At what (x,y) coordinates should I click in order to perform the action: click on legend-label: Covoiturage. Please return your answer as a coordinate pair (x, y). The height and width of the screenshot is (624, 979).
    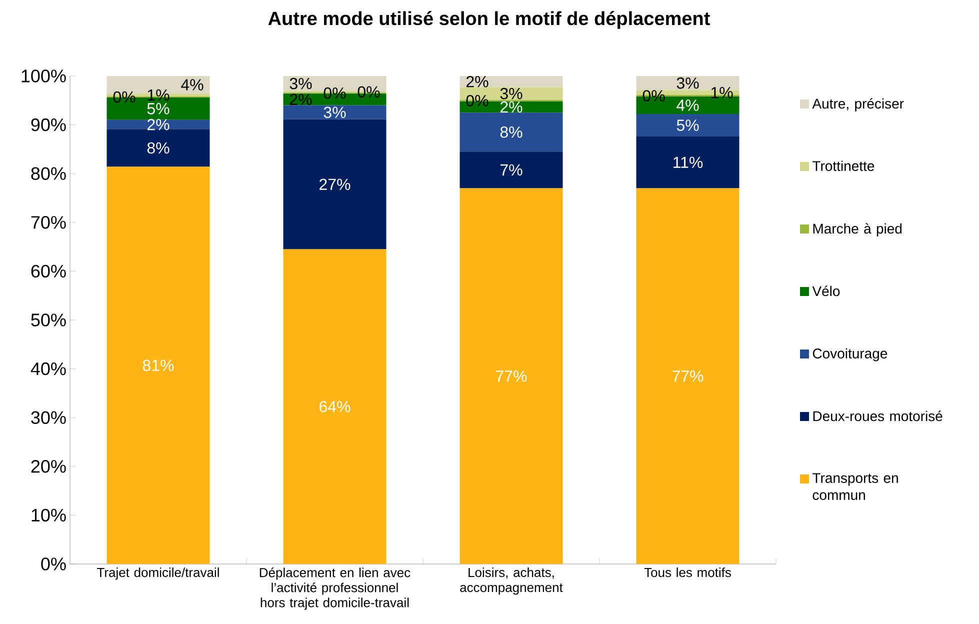
    Looking at the image, I should click on (850, 355).